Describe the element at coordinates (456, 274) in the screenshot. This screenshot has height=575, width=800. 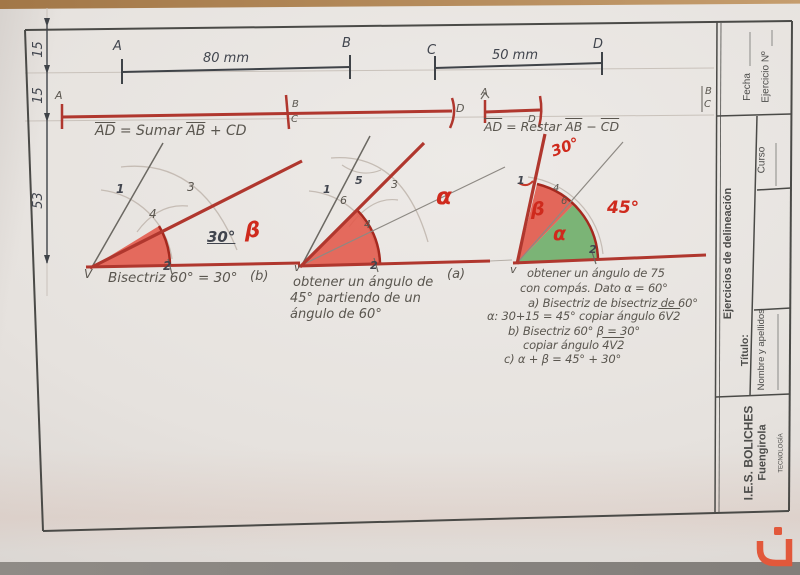
I see `a-tag: (a)` at that location.